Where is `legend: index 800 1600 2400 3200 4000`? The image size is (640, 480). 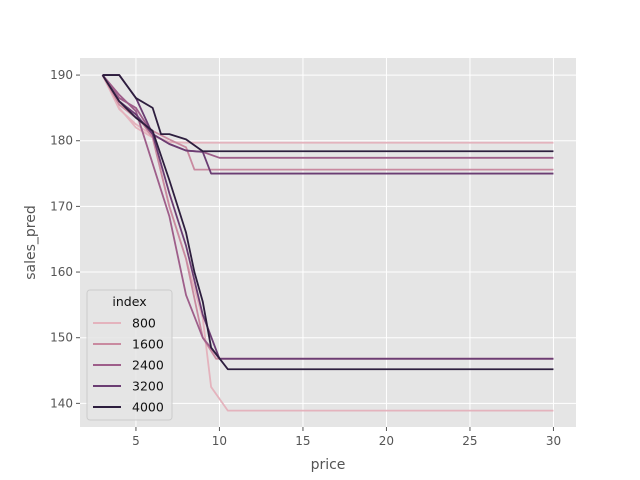
legend: index 800 1600 2400 3200 4000 is located at coordinates (129, 355).